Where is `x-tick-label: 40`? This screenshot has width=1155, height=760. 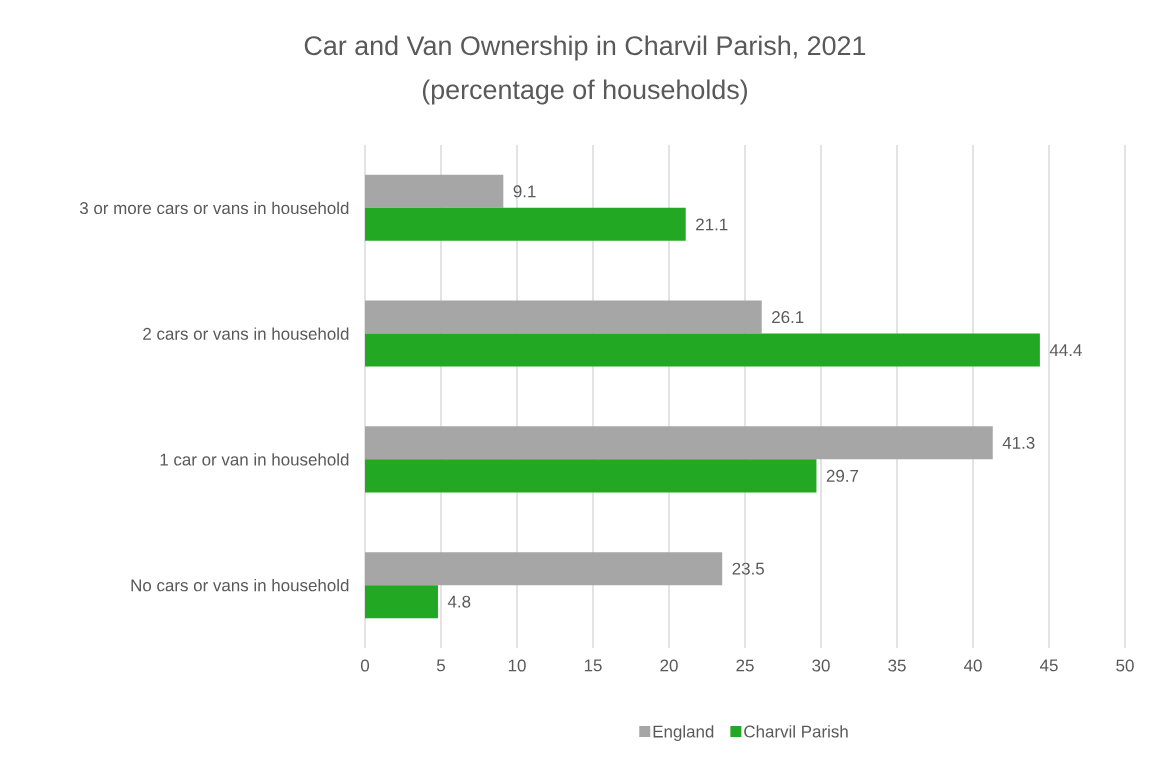
x-tick-label: 40 is located at coordinates (972, 665).